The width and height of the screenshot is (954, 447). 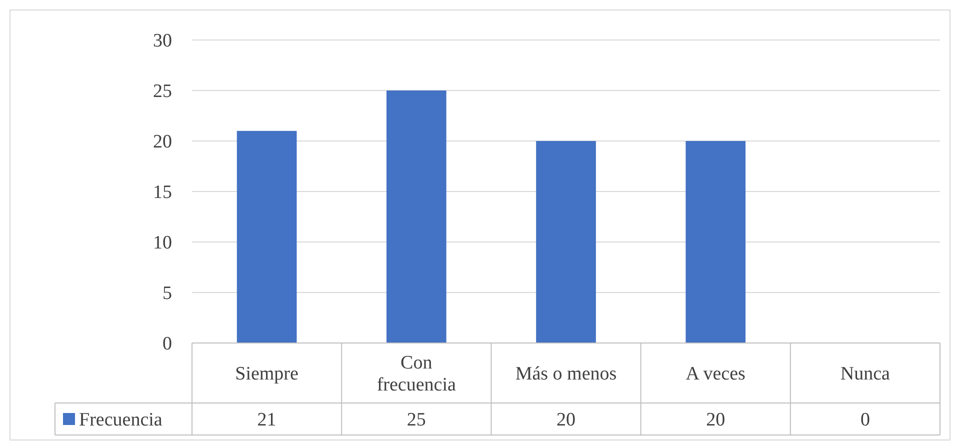 What do you see at coordinates (121, 420) in the screenshot?
I see `legend-label: Frecuencia` at bounding box center [121, 420].